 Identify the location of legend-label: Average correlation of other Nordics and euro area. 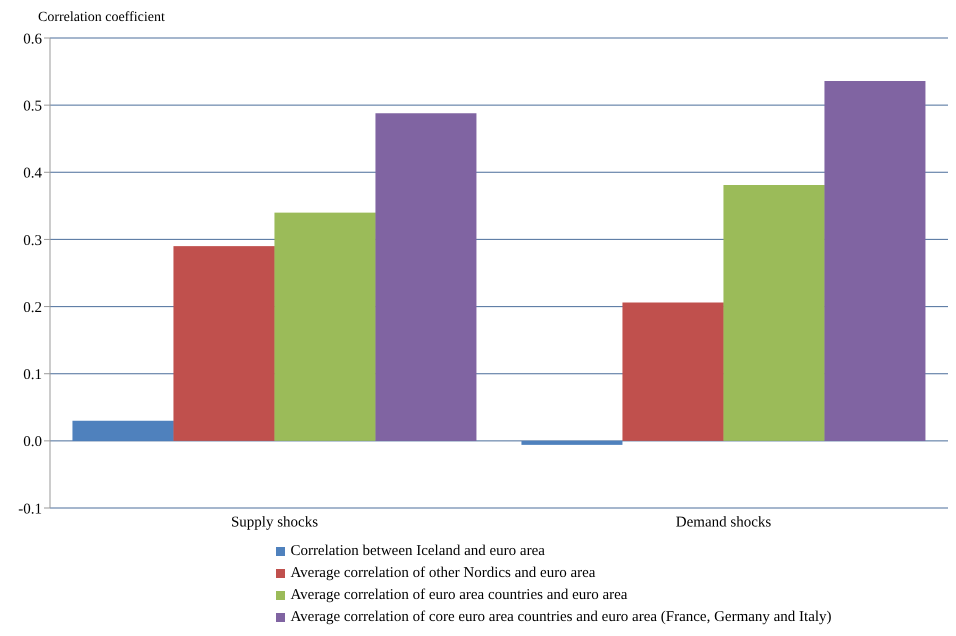
(443, 573).